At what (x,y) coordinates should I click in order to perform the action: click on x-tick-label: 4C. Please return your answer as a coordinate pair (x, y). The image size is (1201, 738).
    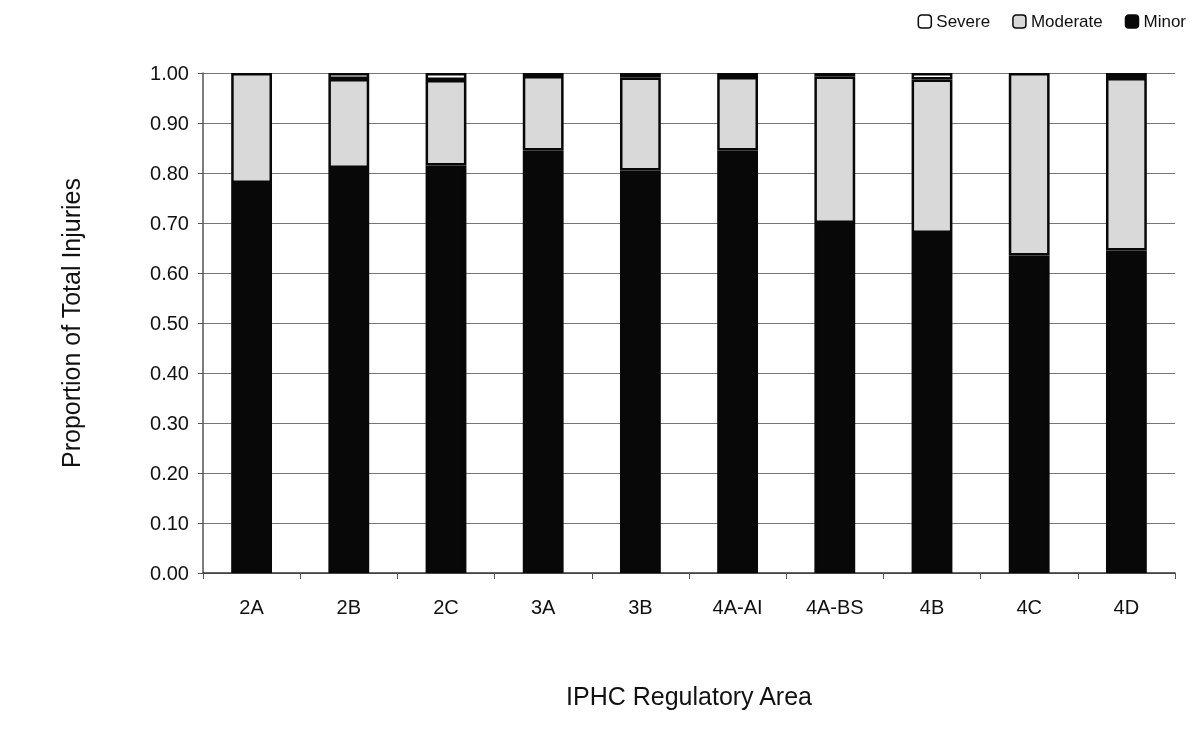
    Looking at the image, I should click on (1029, 607).